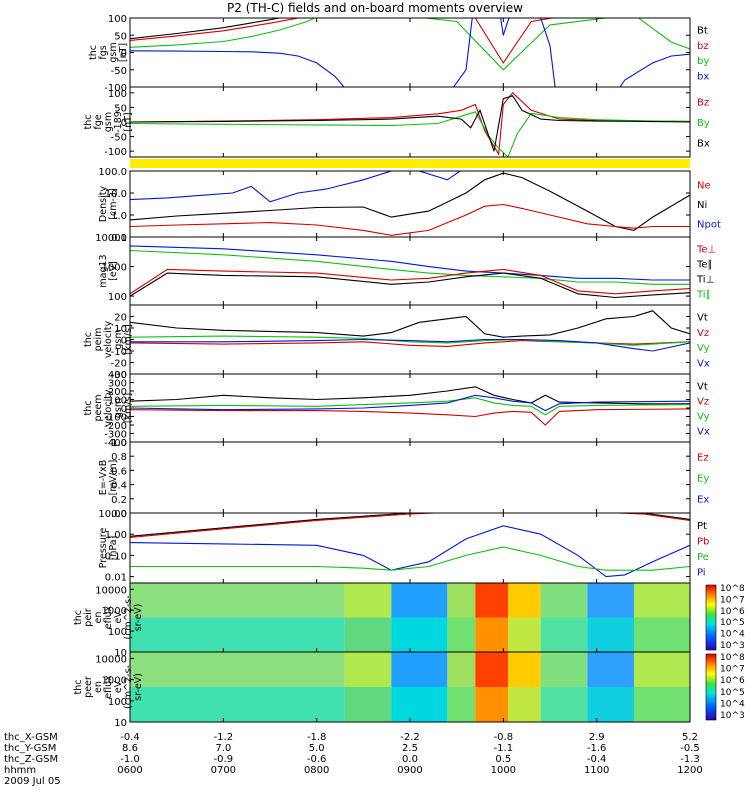  I want to click on series-Pe, so click(410, 558).